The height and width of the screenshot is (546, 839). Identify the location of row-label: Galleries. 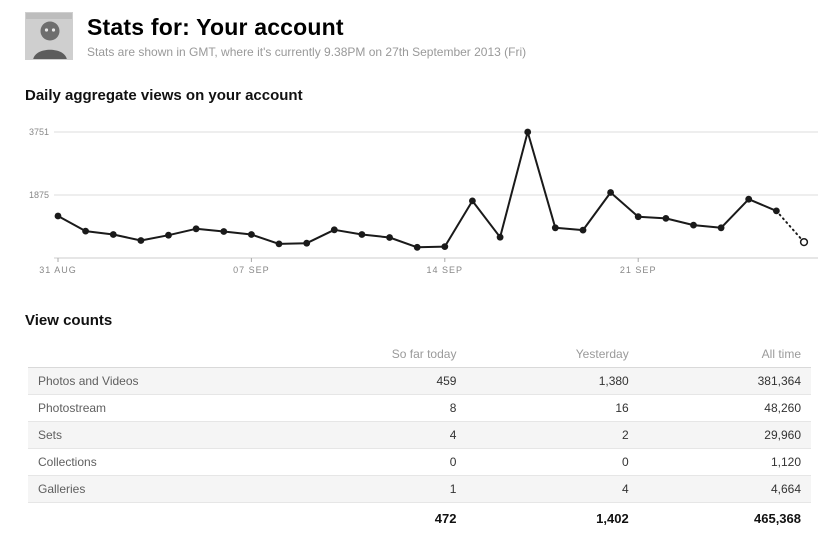
(161, 489).